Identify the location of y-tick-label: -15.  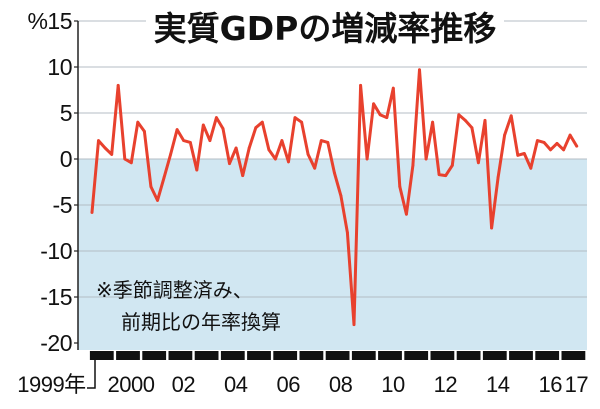
(56, 297).